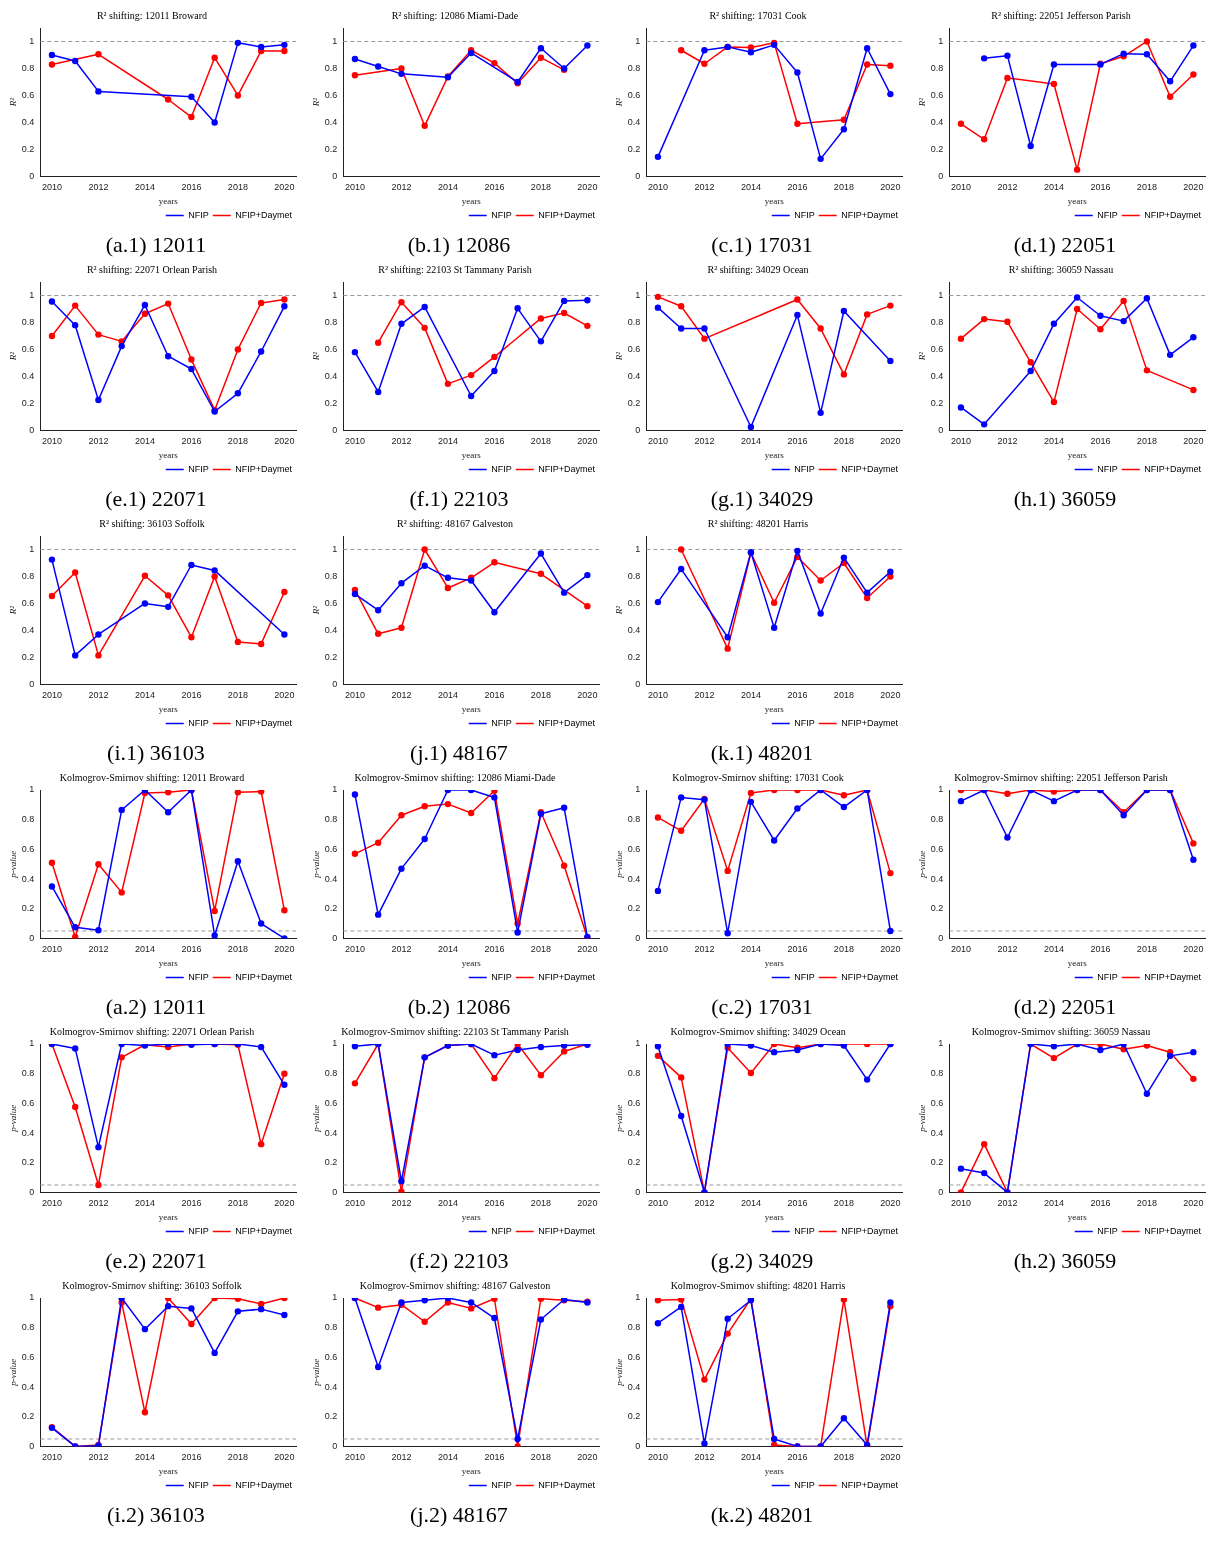 This screenshot has width=1227, height=1552. I want to click on text: (j.2) 48167, so click(459, 1515).